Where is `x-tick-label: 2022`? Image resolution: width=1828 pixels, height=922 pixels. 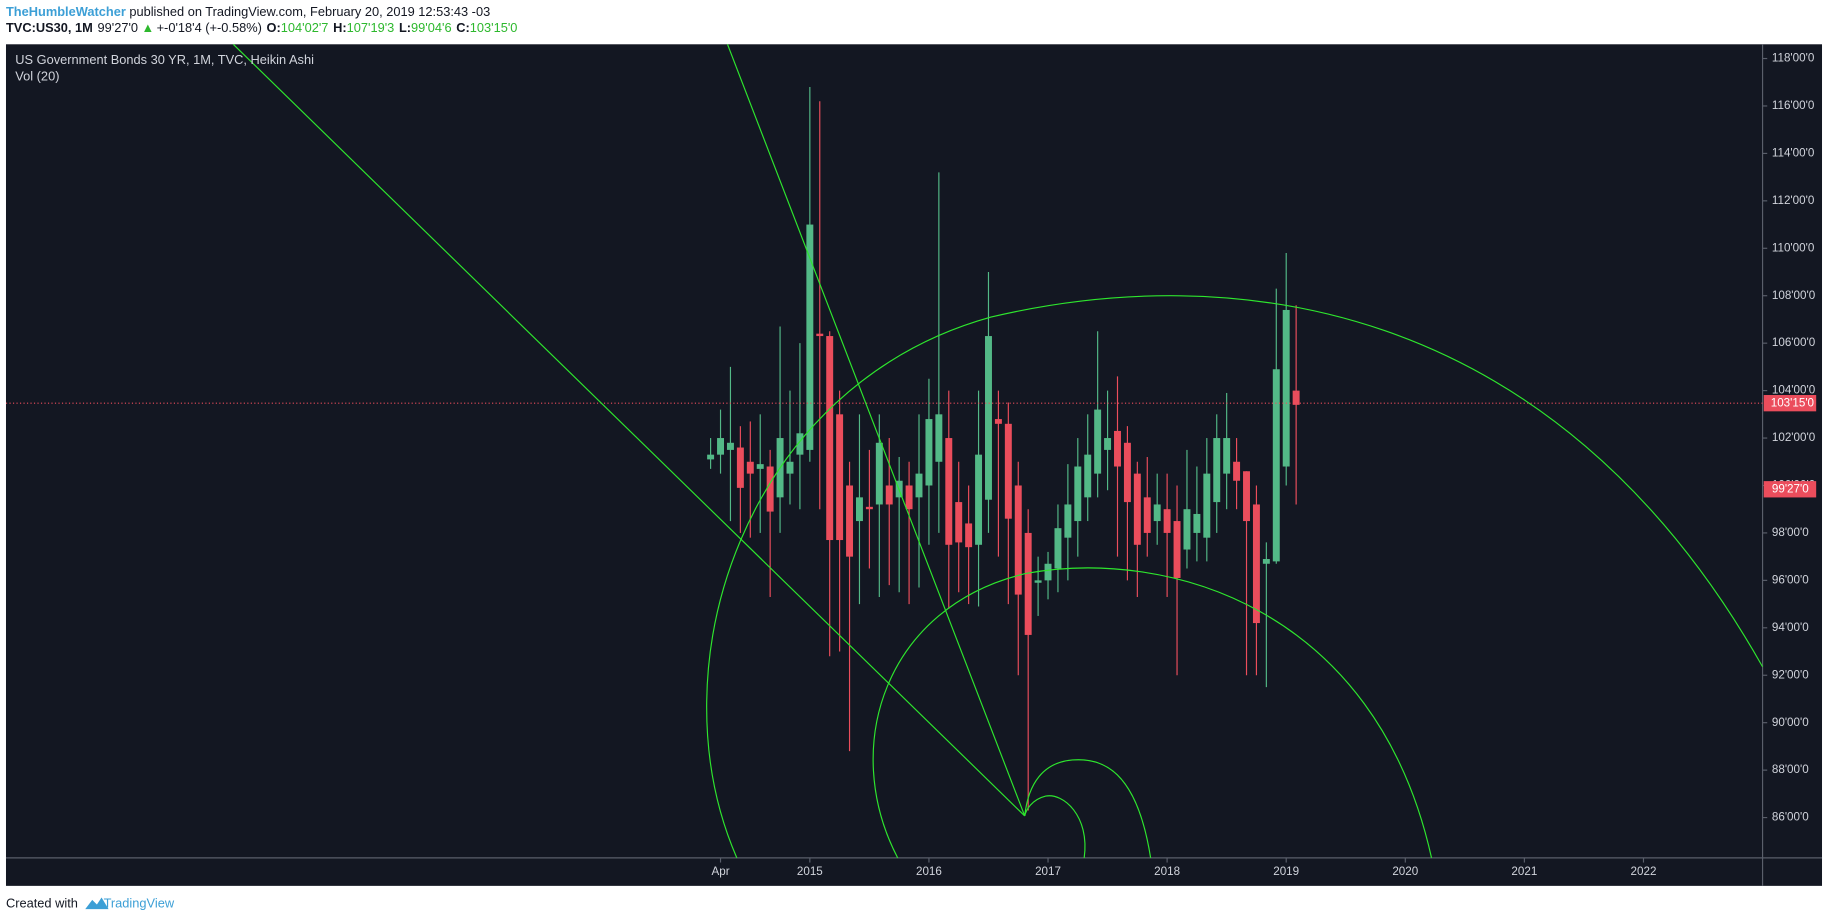
x-tick-label: 2022 is located at coordinates (1644, 871).